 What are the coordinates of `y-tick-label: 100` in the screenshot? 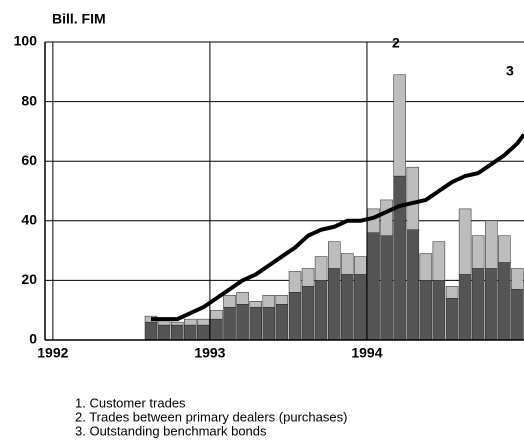 It's located at (26, 41).